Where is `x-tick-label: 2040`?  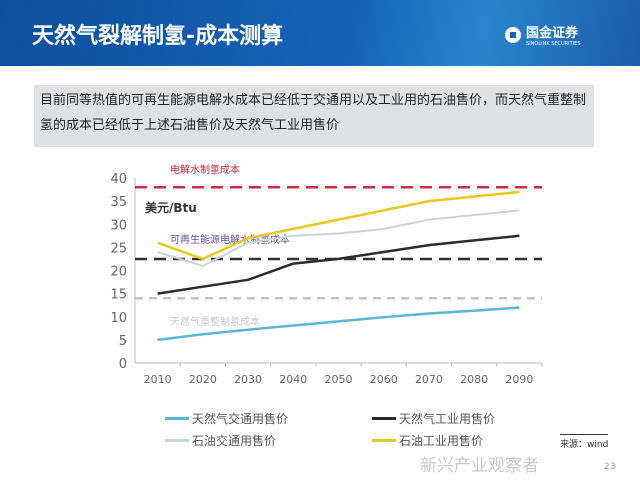 x-tick-label: 2040 is located at coordinates (293, 379).